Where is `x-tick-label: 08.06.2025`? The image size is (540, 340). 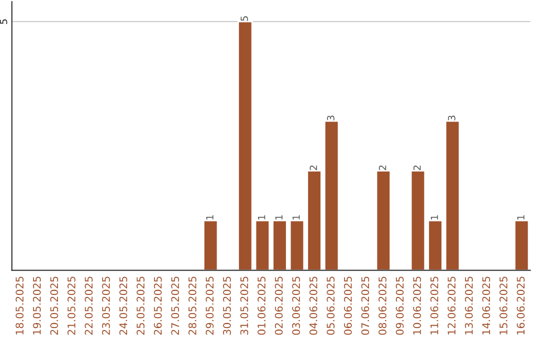
x-tick-label: 08.06.2025 is located at coordinates (382, 305).